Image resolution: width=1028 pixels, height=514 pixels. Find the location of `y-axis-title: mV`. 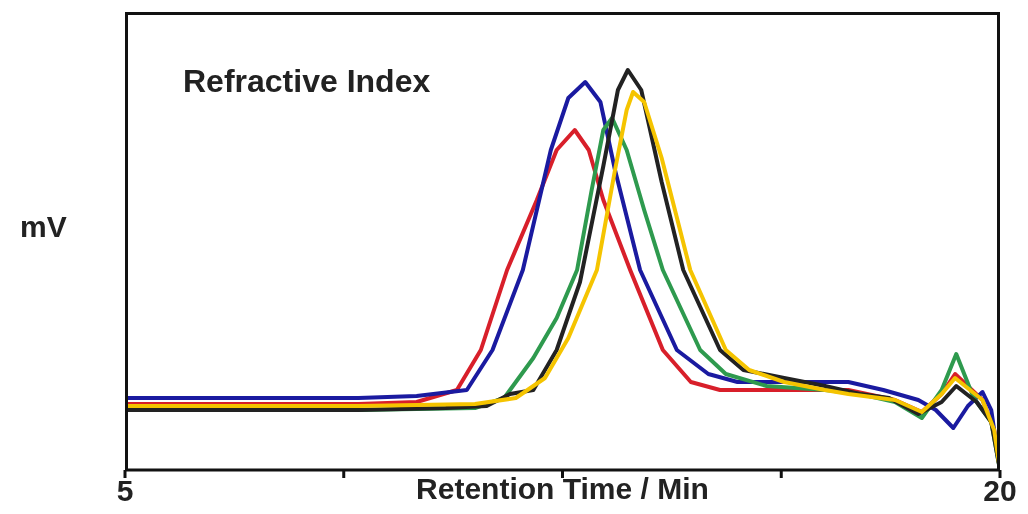

y-axis-title: mV is located at coordinates (43, 227).